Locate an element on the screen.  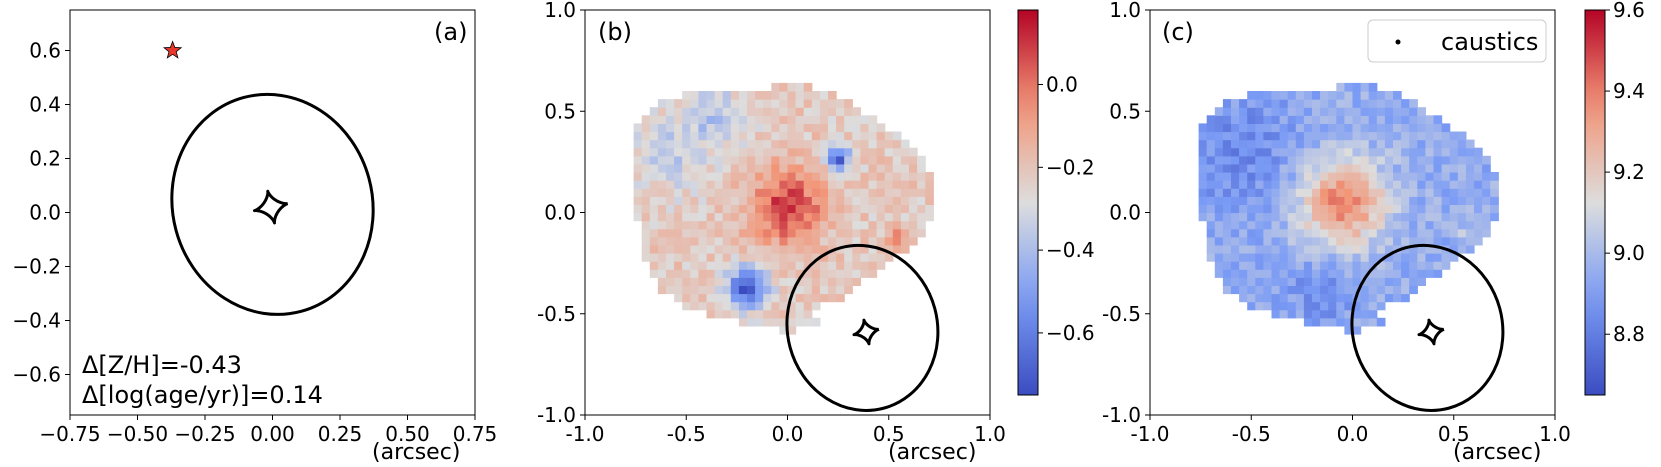
y-tick-label: 0.0 is located at coordinates (560, 213).